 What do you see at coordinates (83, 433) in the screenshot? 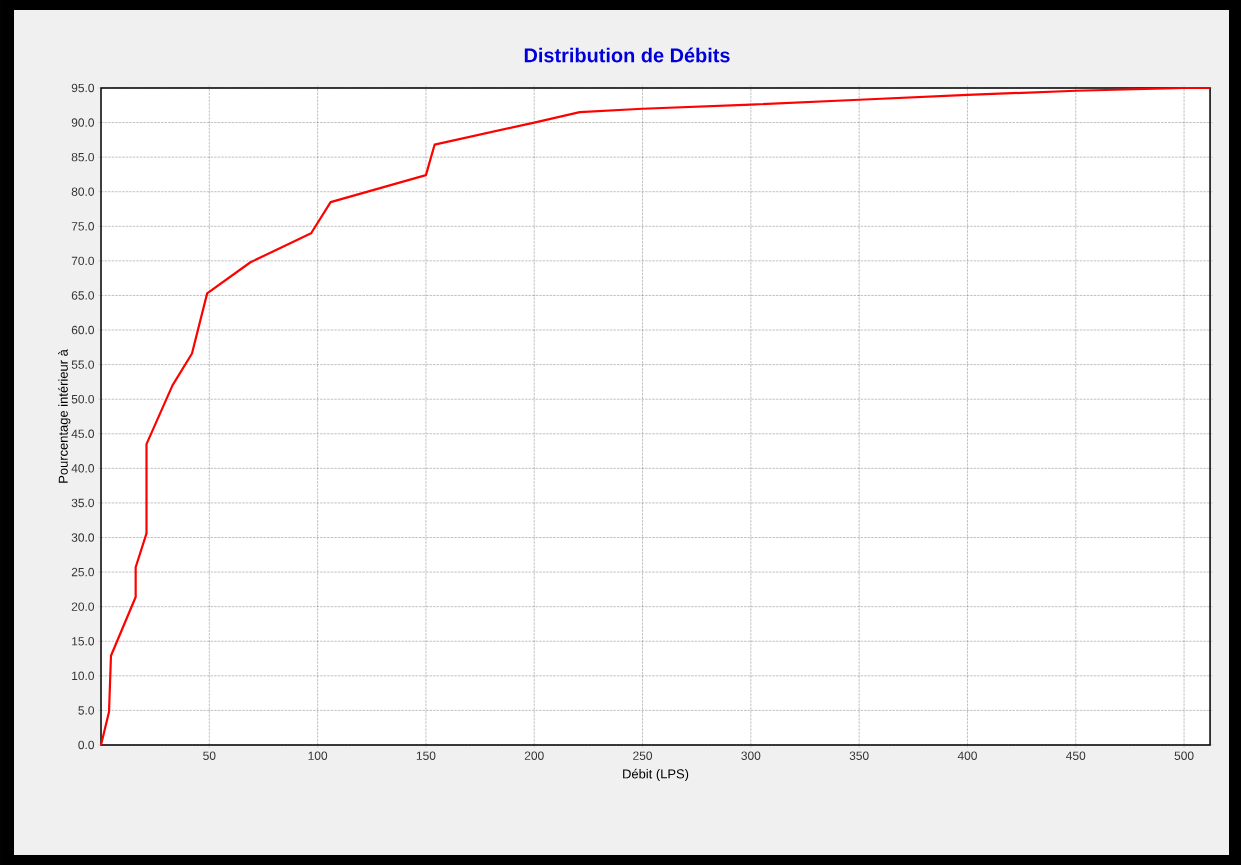
I see `y-tick-label: 45.0` at bounding box center [83, 433].